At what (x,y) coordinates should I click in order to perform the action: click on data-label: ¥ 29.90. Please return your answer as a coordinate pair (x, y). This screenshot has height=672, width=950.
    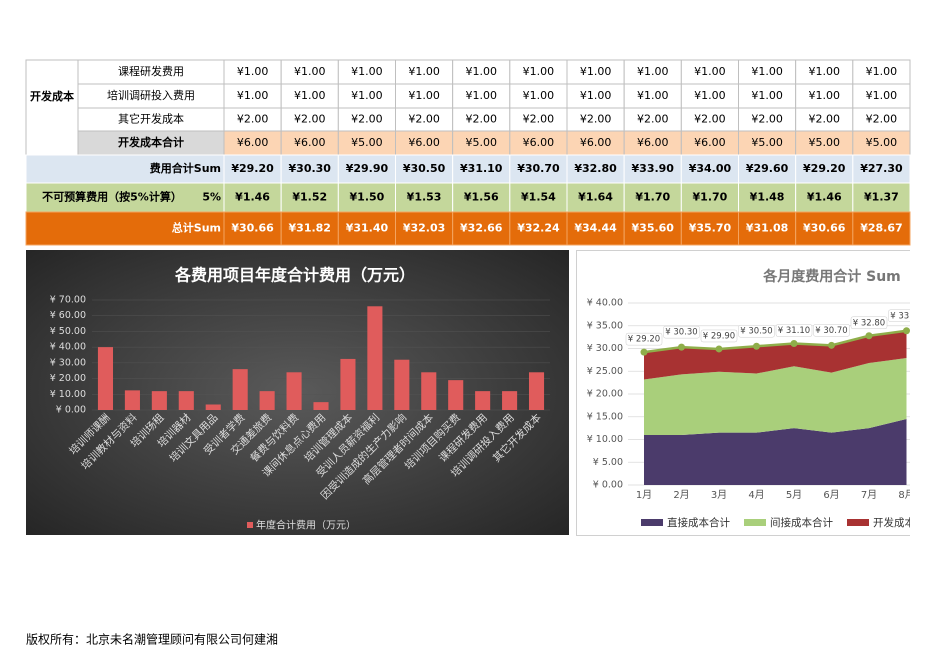
    Looking at the image, I should click on (719, 336).